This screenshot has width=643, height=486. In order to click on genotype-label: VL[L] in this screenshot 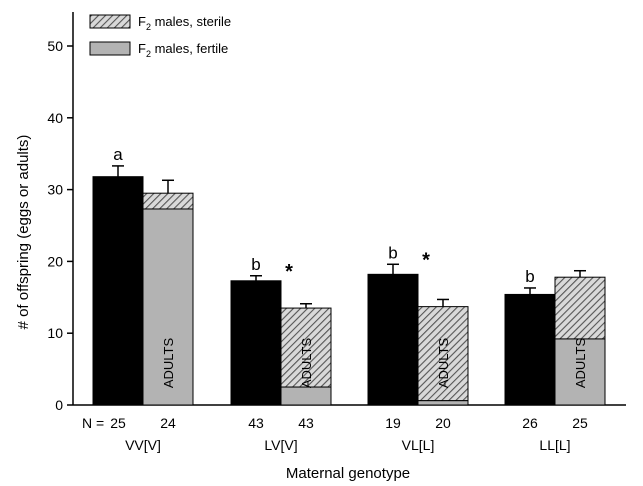, I will do `click(418, 445)`.